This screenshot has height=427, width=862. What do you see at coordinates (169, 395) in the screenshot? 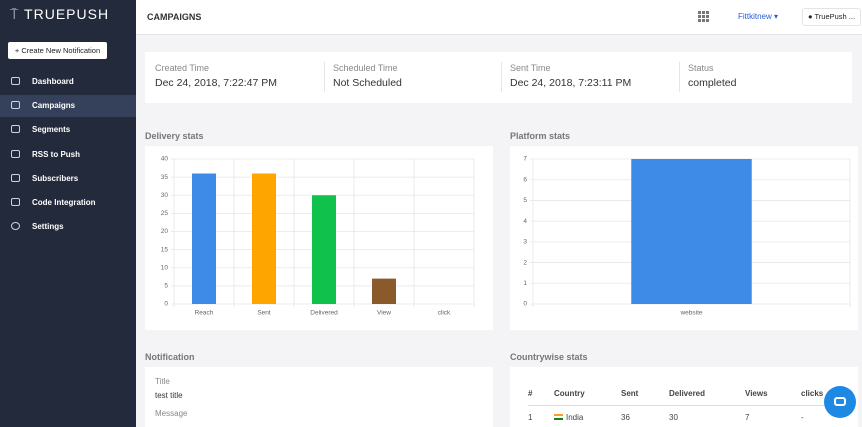
I see `field-value: test title` at bounding box center [169, 395].